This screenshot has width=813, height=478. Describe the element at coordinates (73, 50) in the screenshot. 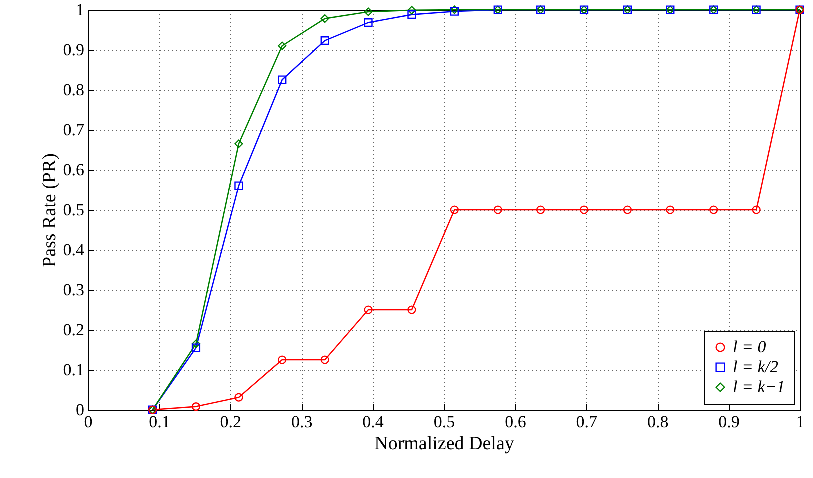

I see `y-tick-label: 0.9` at that location.